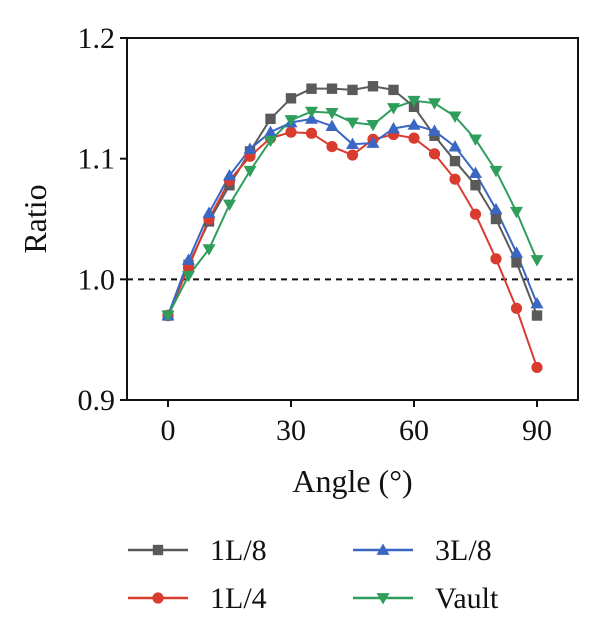  I want to click on x-tick-label: 90, so click(537, 430).